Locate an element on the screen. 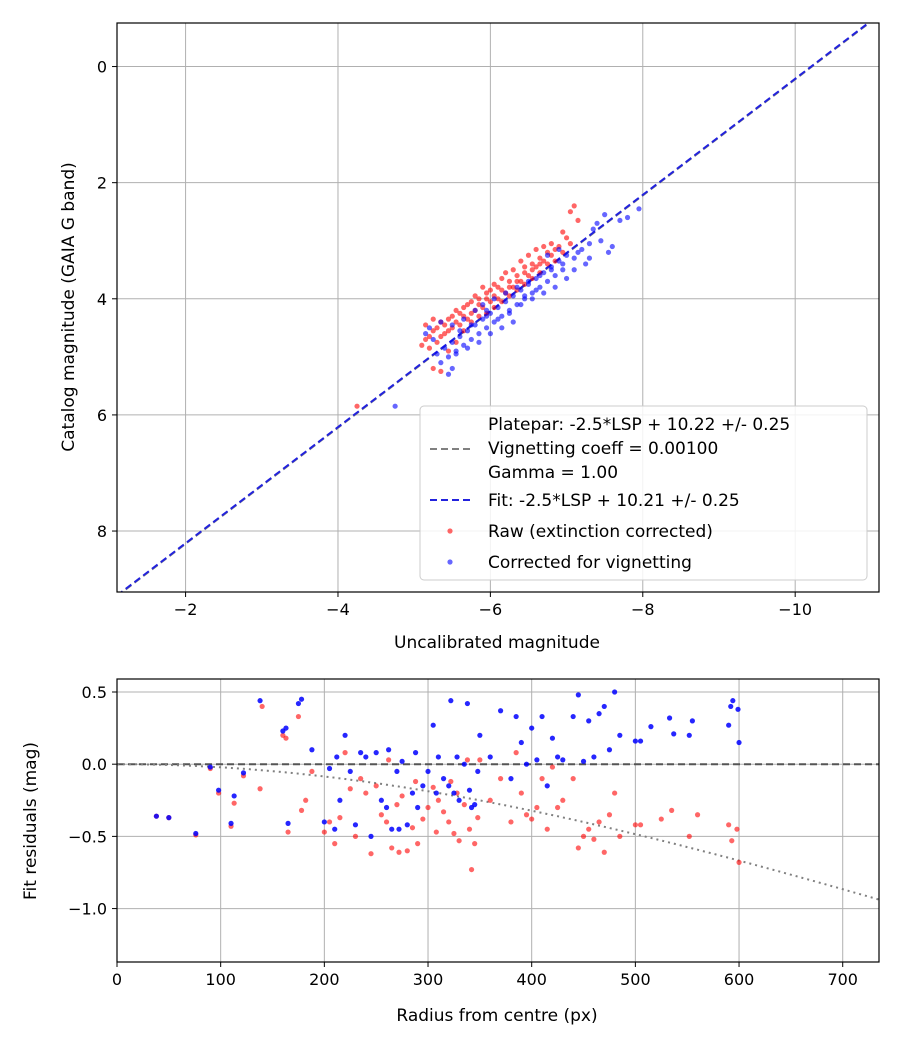 The height and width of the screenshot is (1050, 900). x-tick-label: 0 is located at coordinates (117, 979).